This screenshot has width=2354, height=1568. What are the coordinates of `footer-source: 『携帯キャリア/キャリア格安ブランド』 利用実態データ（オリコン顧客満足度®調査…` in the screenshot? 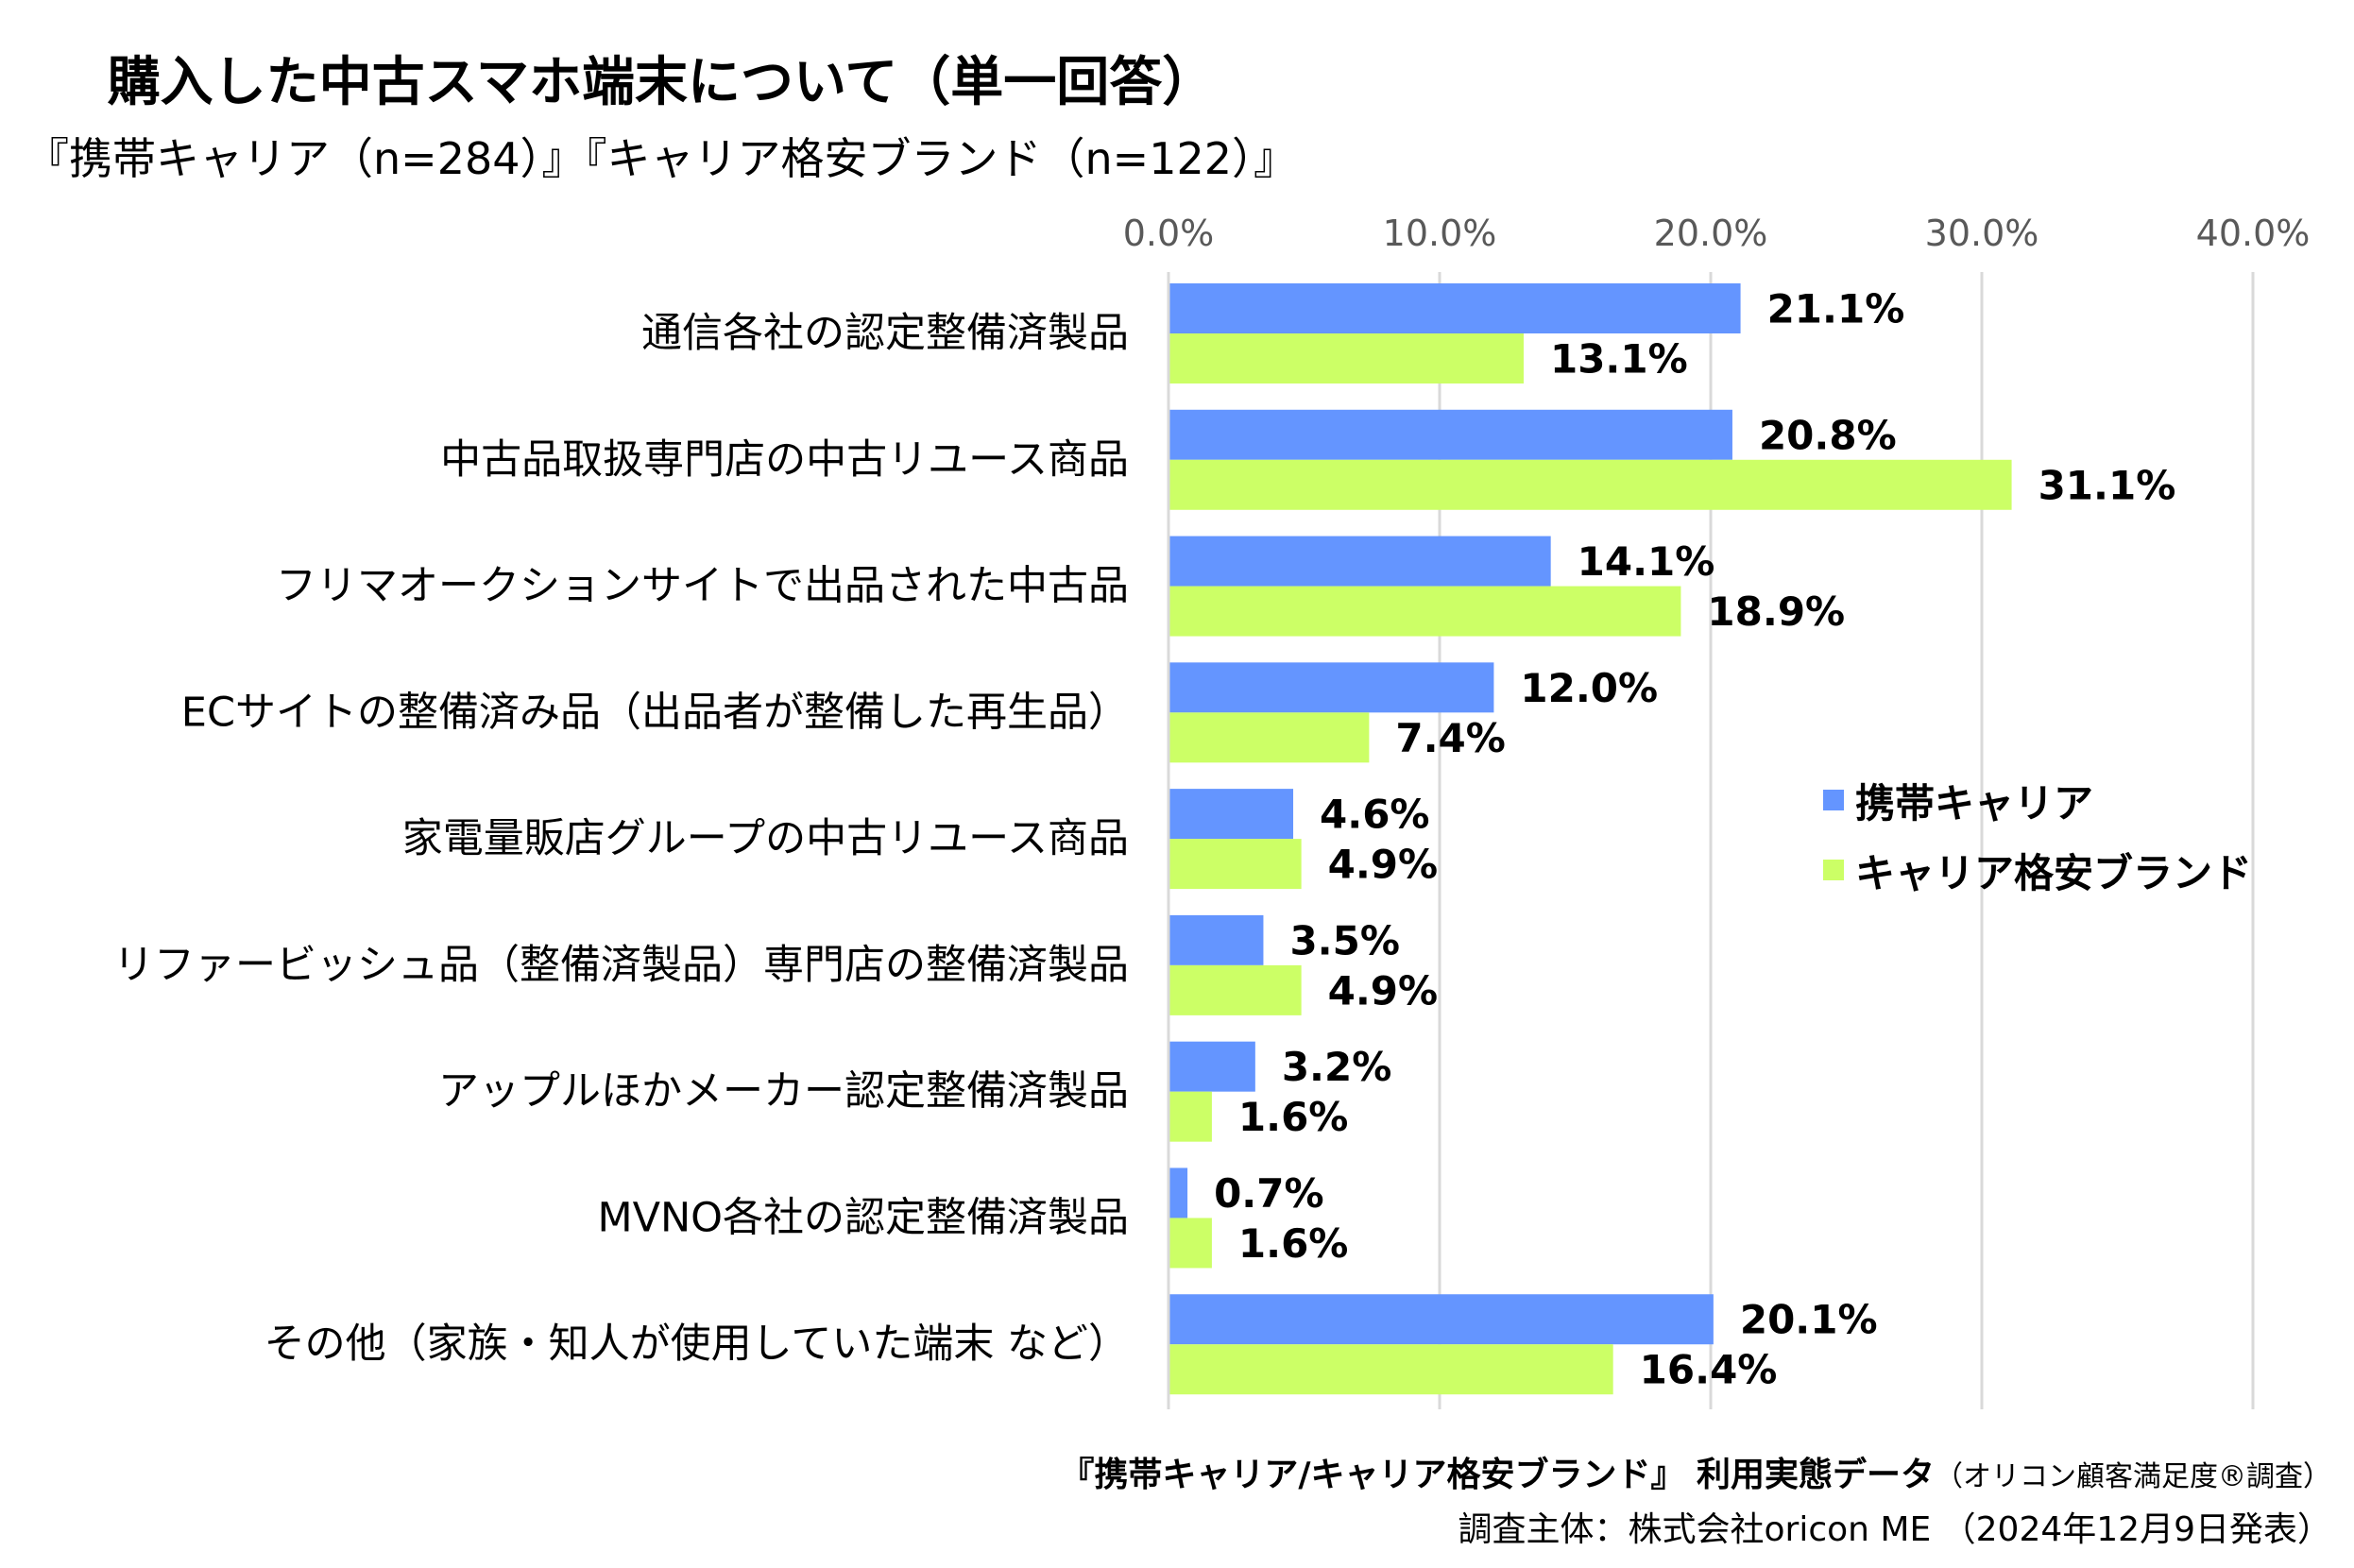 It's located at (1696, 1471).